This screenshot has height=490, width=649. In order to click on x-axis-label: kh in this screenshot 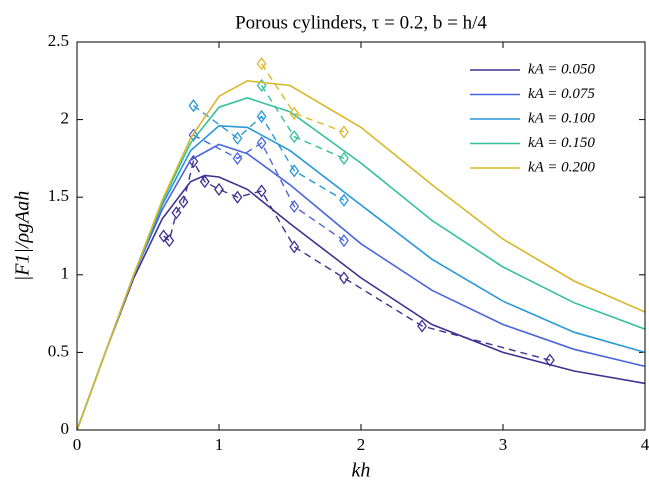, I will do `click(361, 471)`.